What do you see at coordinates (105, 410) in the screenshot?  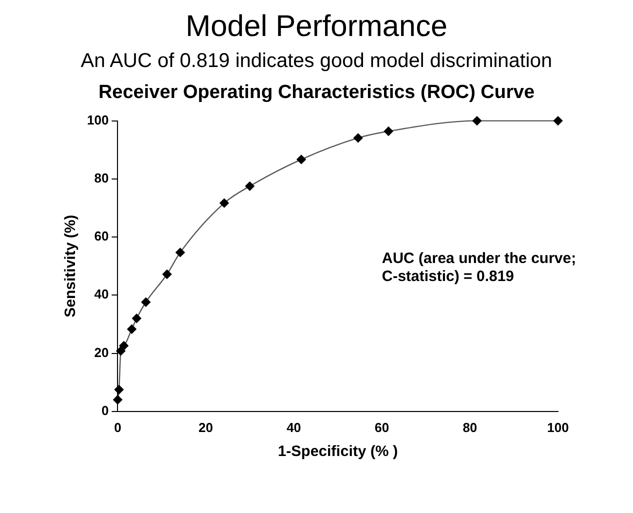 I see `y-tick-label: 0` at bounding box center [105, 410].